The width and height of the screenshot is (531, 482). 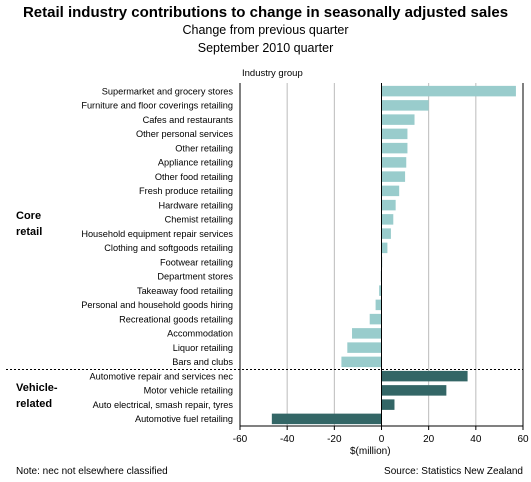 I want to click on category-label: Other food retailing, so click(x=194, y=177).